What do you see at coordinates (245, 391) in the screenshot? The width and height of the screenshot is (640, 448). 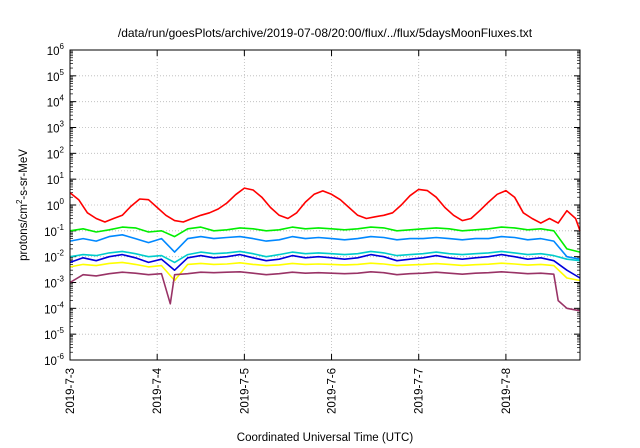 I see `x-tick-label: 2019-7-5` at bounding box center [245, 391].